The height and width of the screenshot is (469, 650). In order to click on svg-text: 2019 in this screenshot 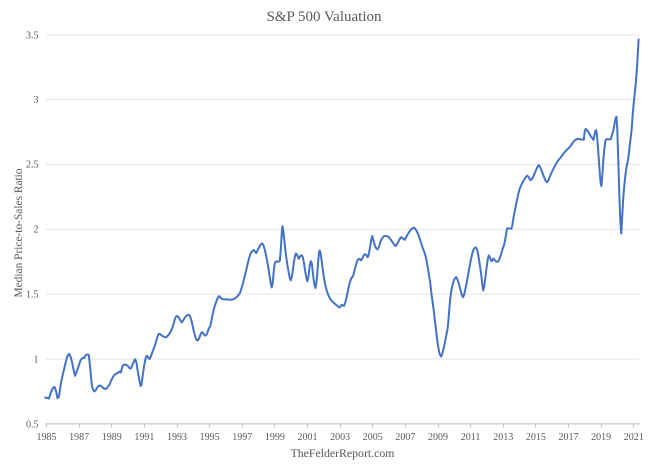, I will do `click(601, 437)`.